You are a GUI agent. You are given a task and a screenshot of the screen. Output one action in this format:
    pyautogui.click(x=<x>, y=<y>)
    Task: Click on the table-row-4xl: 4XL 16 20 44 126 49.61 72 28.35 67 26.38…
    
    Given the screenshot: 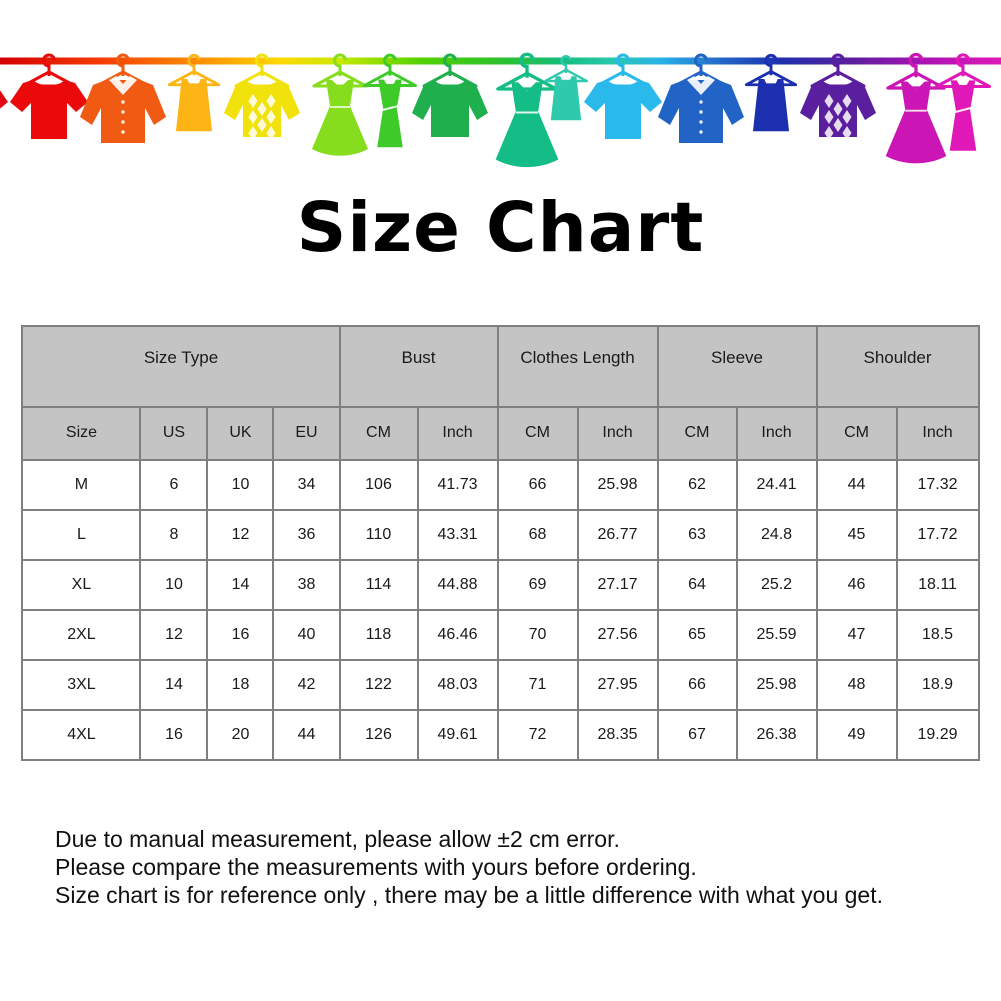 What is the action you would take?
    pyautogui.click(x=500, y=734)
    